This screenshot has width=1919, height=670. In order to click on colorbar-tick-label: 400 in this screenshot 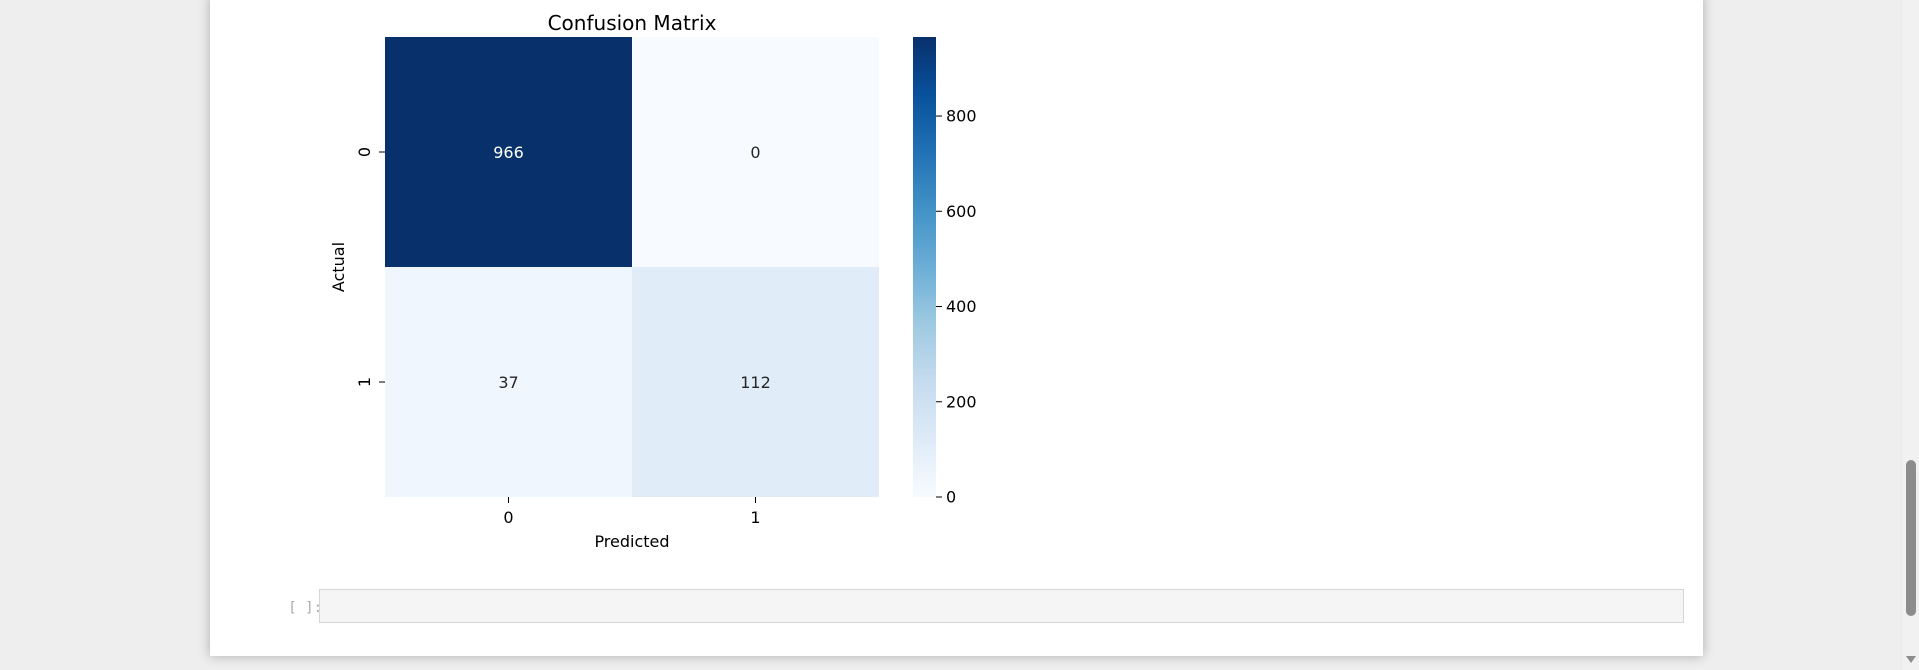, I will do `click(961, 306)`.